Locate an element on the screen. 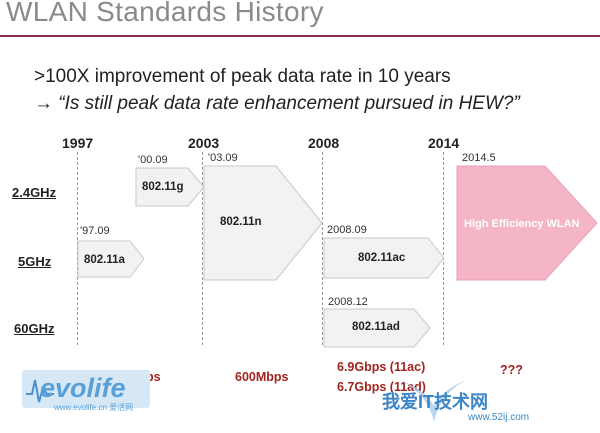 The height and width of the screenshot is (433, 600). label-80211a: 802.11a is located at coordinates (104, 260).